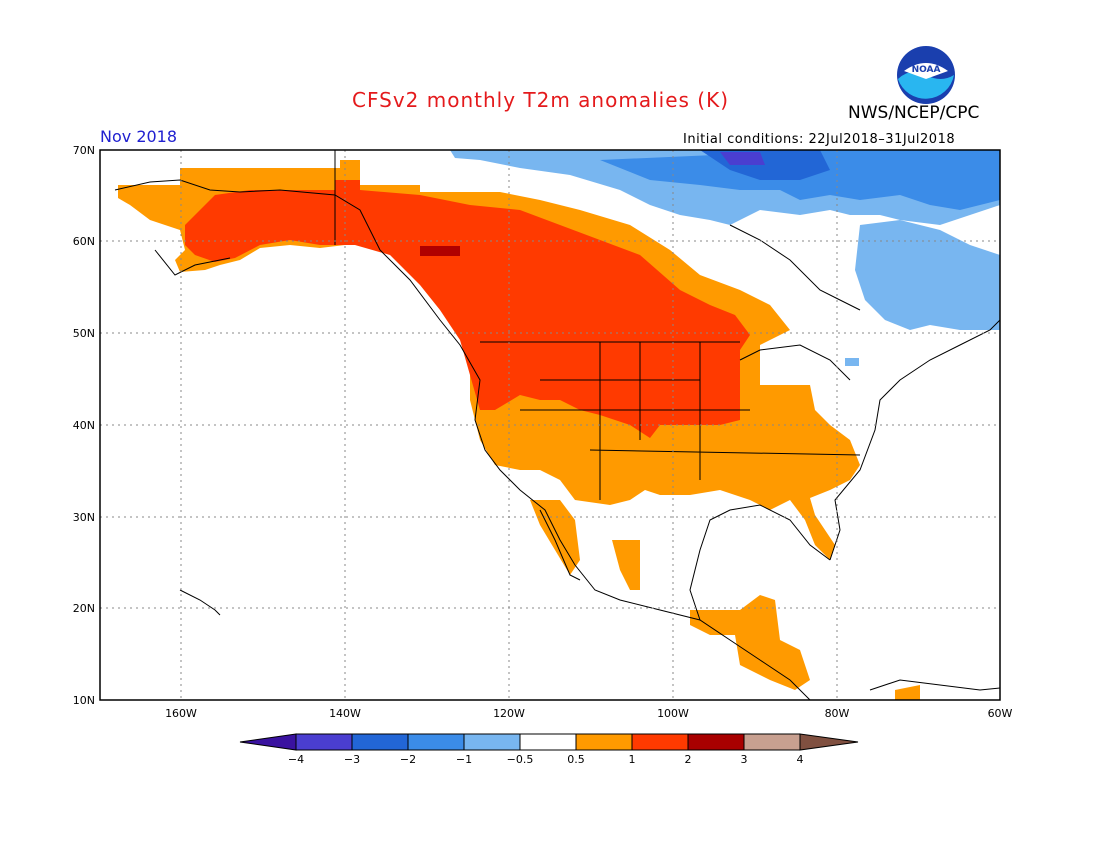 The height and width of the screenshot is (850, 1100). What do you see at coordinates (907, 692) in the screenshot?
I see `warm-anomaly-south-america` at bounding box center [907, 692].